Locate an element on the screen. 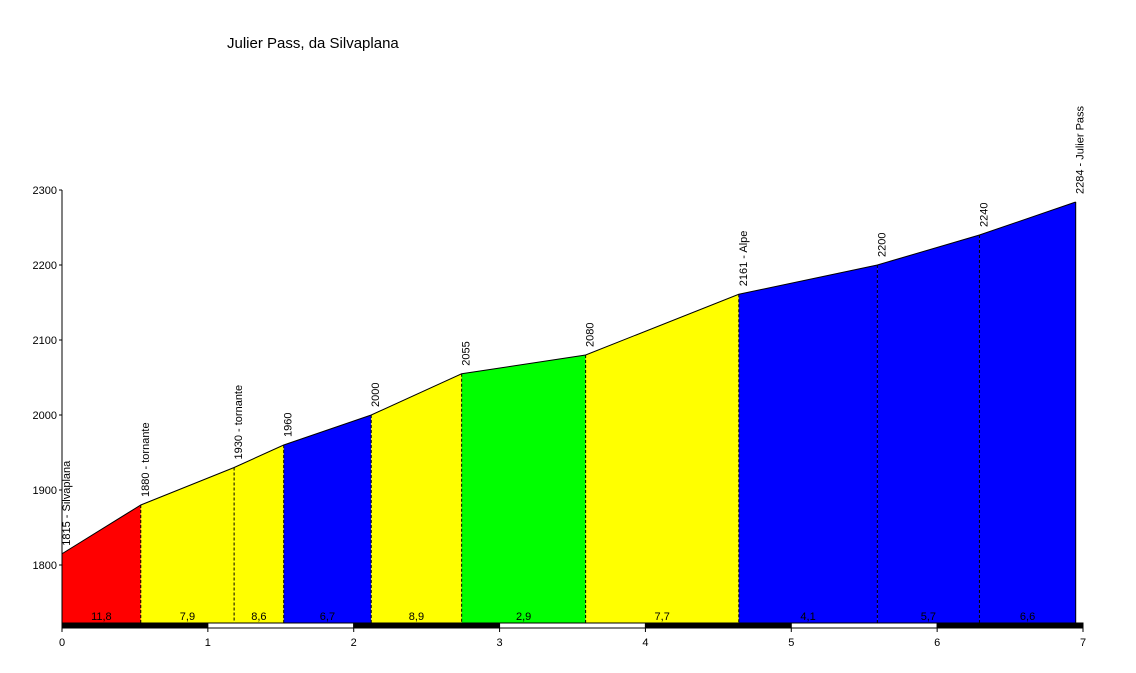 The width and height of the screenshot is (1136, 673). x-tick-label: 4 is located at coordinates (645, 643).